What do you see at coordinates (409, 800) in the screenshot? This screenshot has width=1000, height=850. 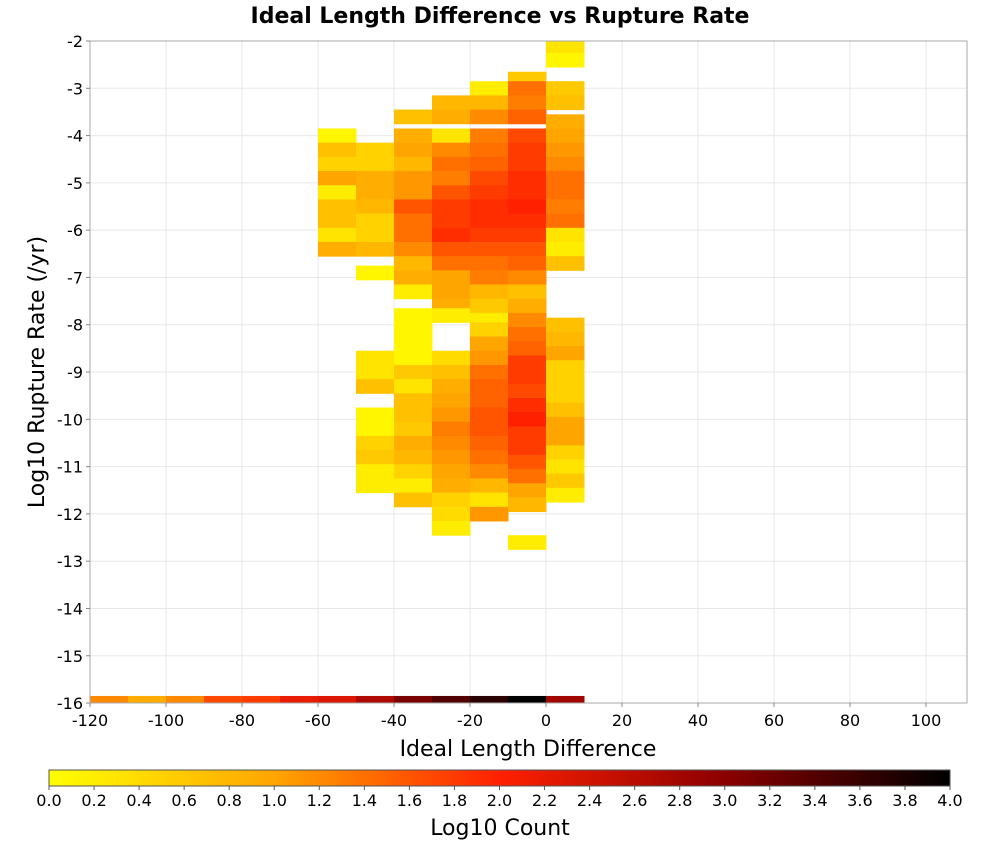 I see `colorbar-tick-label: 1.6` at bounding box center [409, 800].